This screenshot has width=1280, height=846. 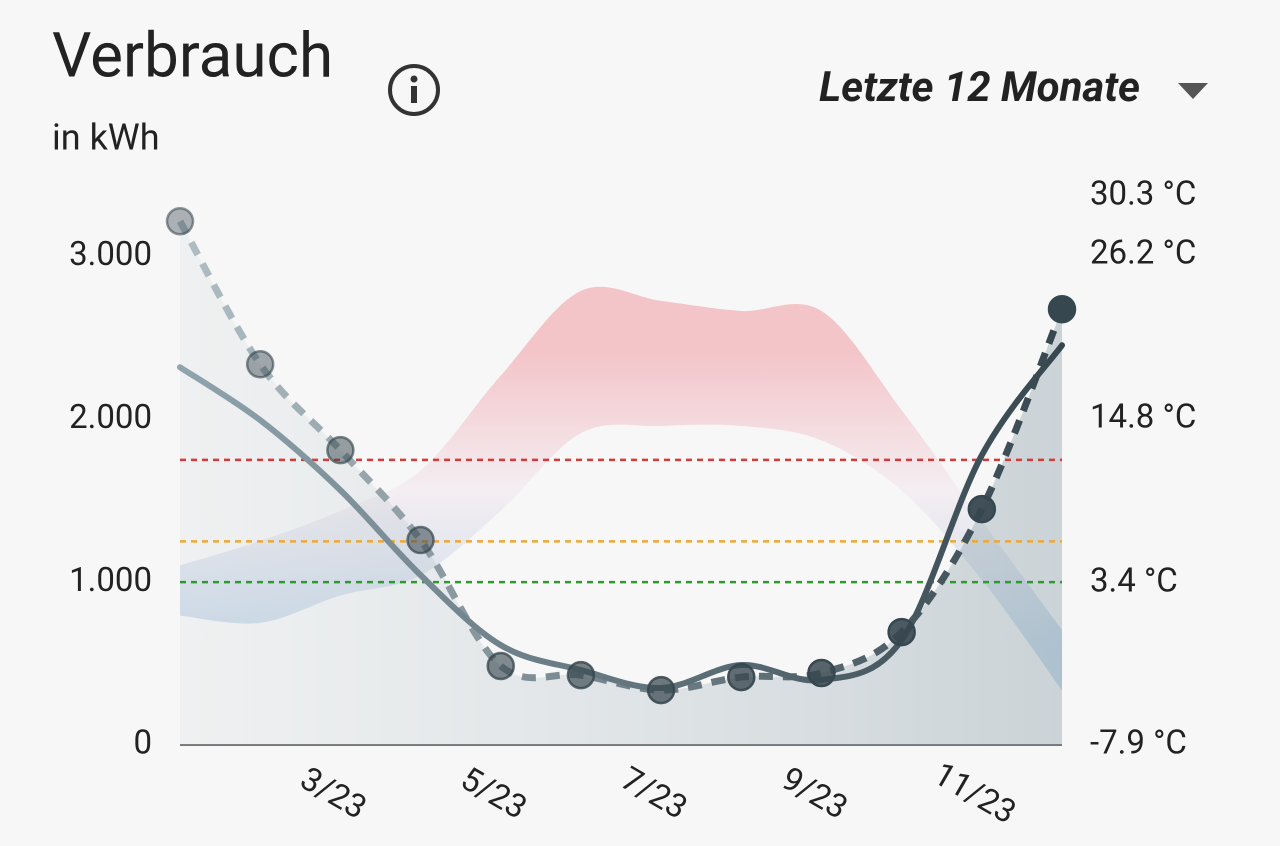 I want to click on y2-tick-label: -7.9 °C, so click(x=1138, y=743).